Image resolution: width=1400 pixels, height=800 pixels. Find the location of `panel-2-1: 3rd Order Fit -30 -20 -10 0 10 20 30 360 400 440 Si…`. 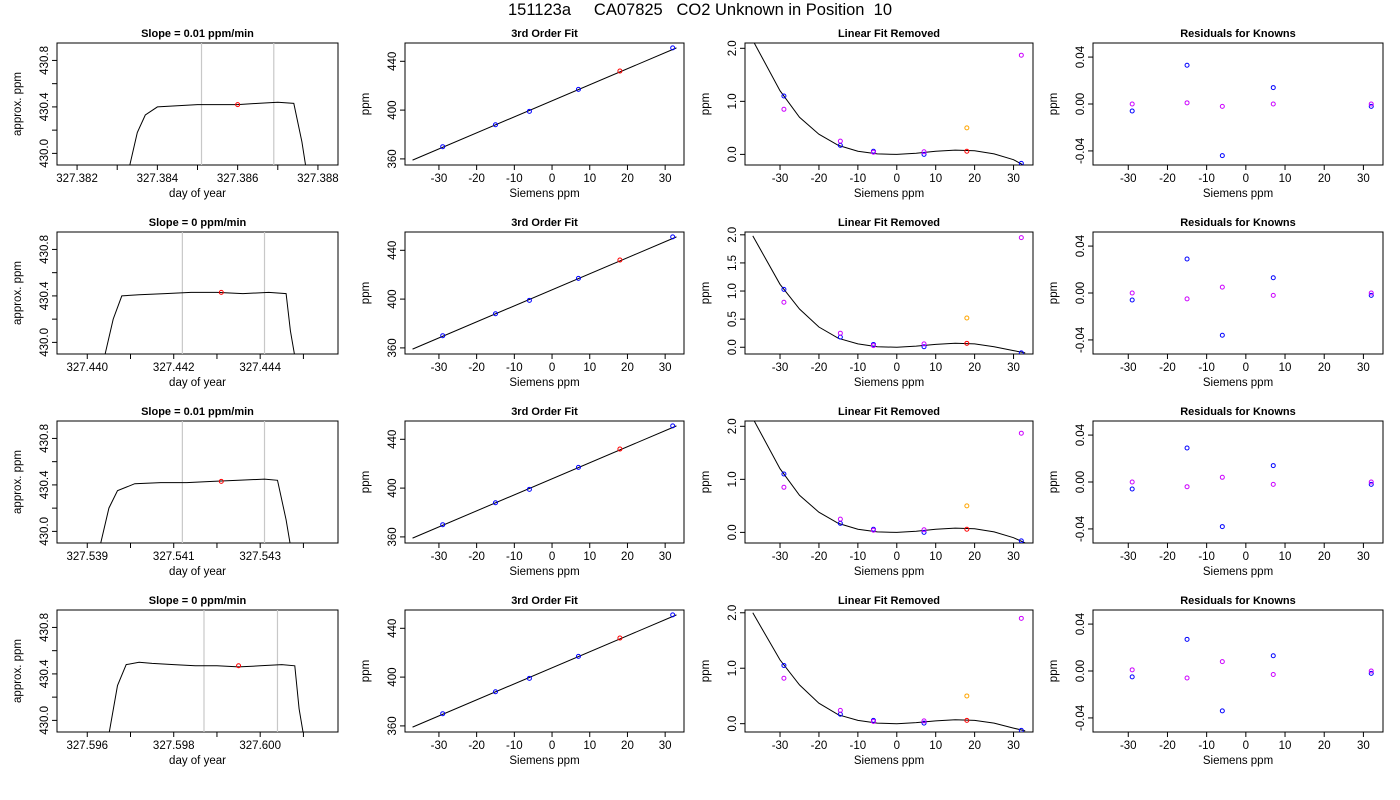

panel-2-1: 3rd Order Fit -30 -20 -10 0 10 20 30 360 400 440 Si… is located at coordinates (522, 492).